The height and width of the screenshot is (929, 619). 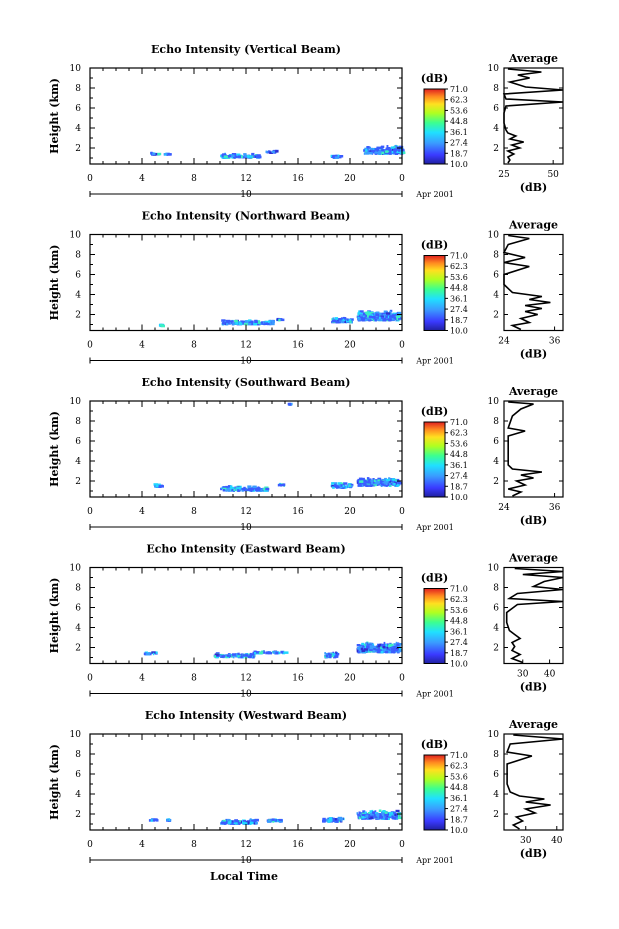 I want to click on date-label: Apr 2001, so click(x=434, y=860).